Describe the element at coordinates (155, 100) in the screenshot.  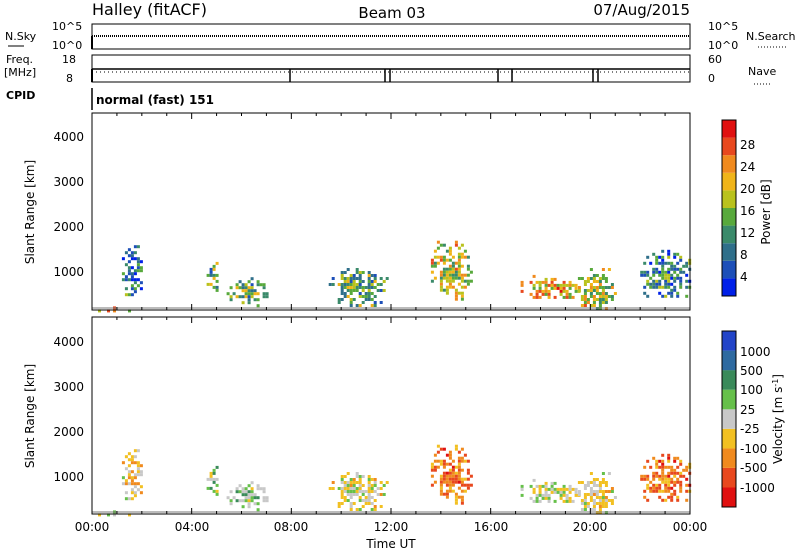
I see `cpid-value: normal (fast) 151` at that location.